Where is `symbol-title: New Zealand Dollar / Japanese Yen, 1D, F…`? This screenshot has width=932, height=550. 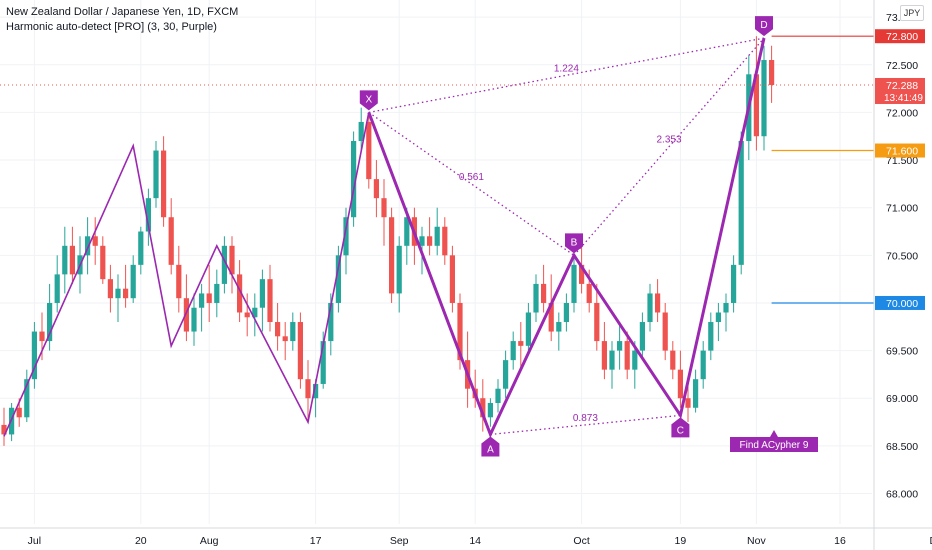 symbol-title: New Zealand Dollar / Japanese Yen, 1D, F… is located at coordinates (122, 12).